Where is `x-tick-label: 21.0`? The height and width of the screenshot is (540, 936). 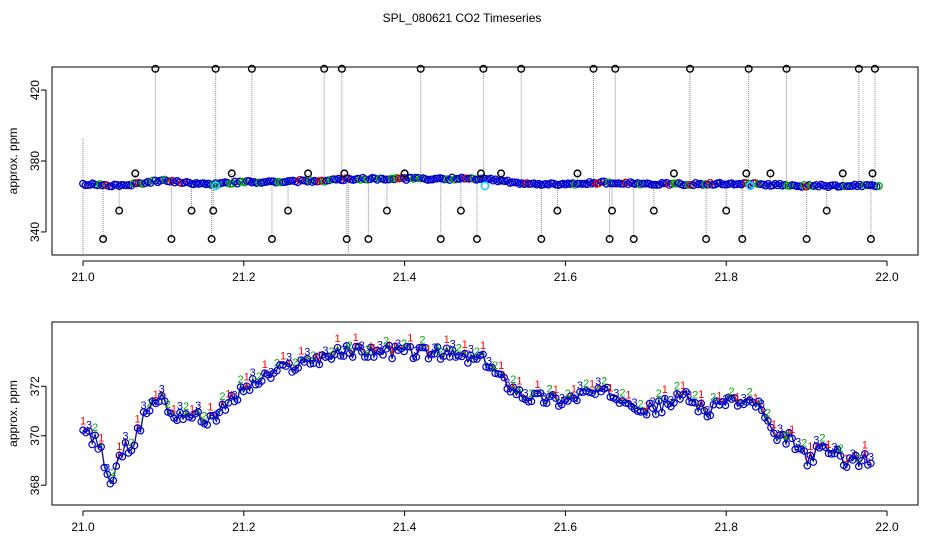
x-tick-label: 21.0 is located at coordinates (83, 277).